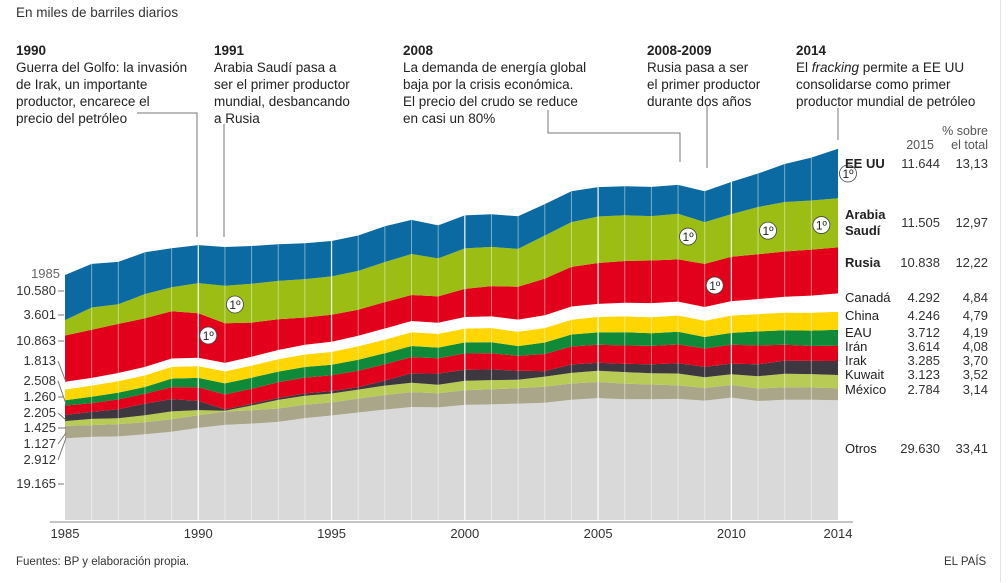 The width and height of the screenshot is (1008, 583). What do you see at coordinates (923, 360) in the screenshot?
I see `legend-value-irak: 3.285` at bounding box center [923, 360].